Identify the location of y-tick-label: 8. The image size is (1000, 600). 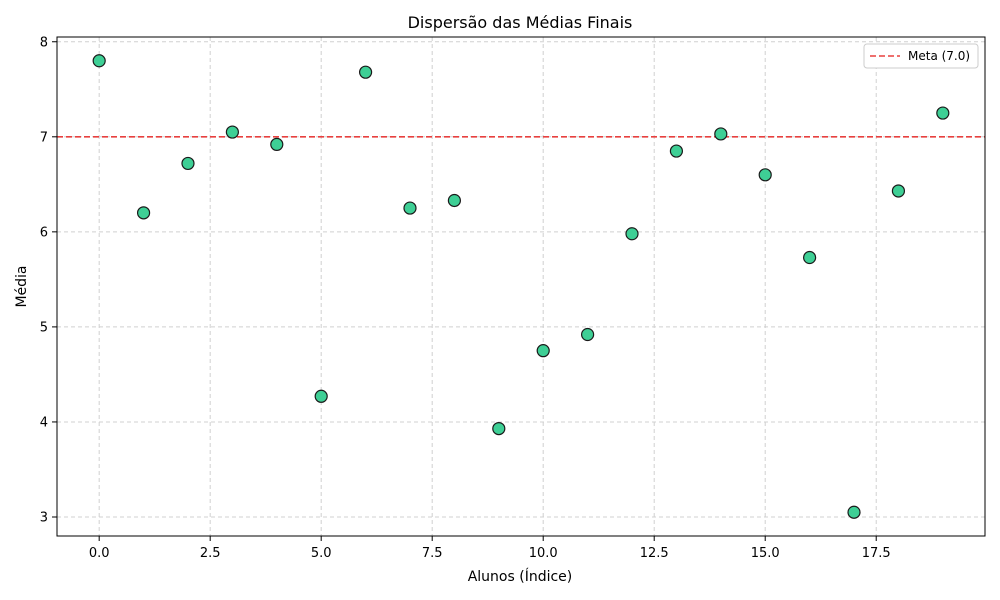
(44, 42).